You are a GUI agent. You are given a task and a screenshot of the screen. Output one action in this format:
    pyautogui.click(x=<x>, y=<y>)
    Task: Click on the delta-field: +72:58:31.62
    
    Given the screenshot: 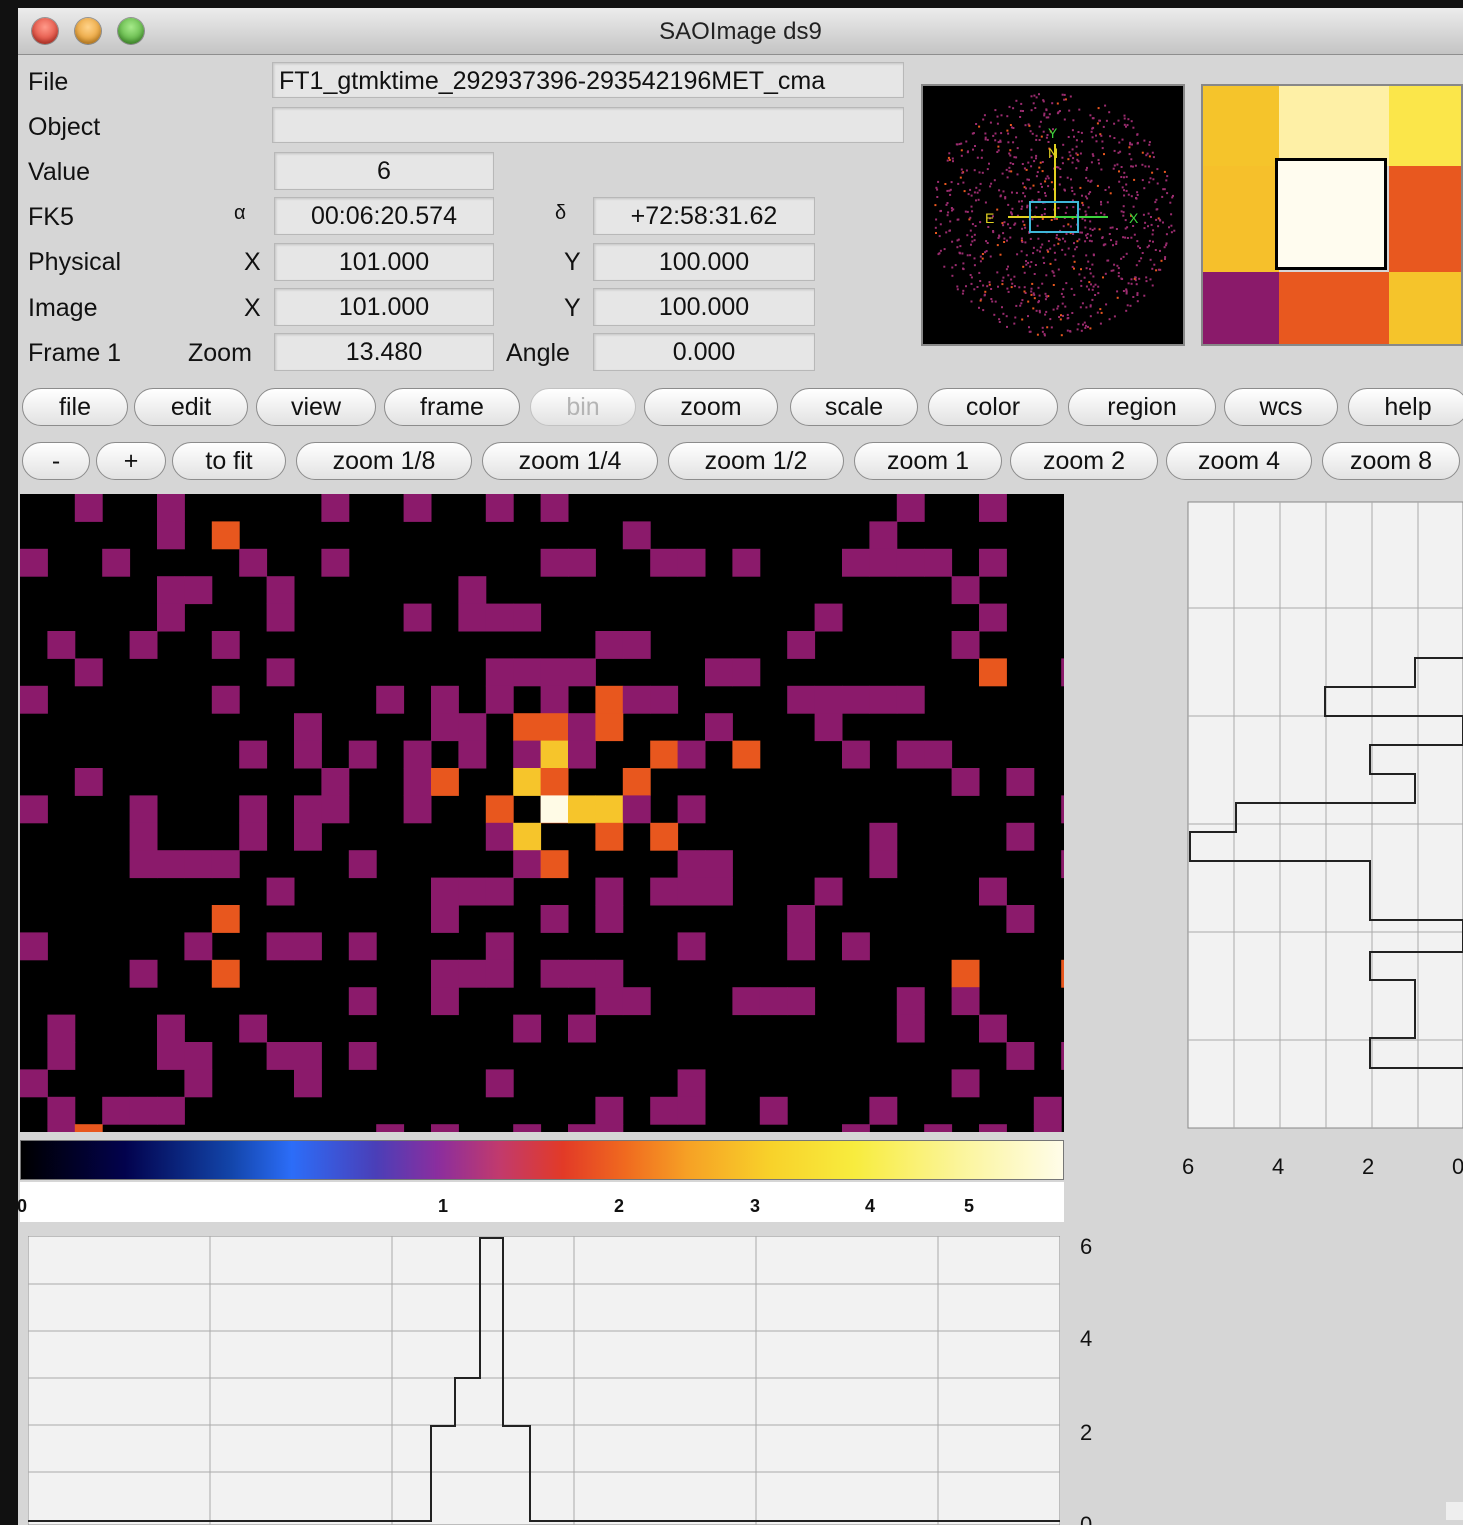 What is the action you would take?
    pyautogui.click(x=704, y=216)
    